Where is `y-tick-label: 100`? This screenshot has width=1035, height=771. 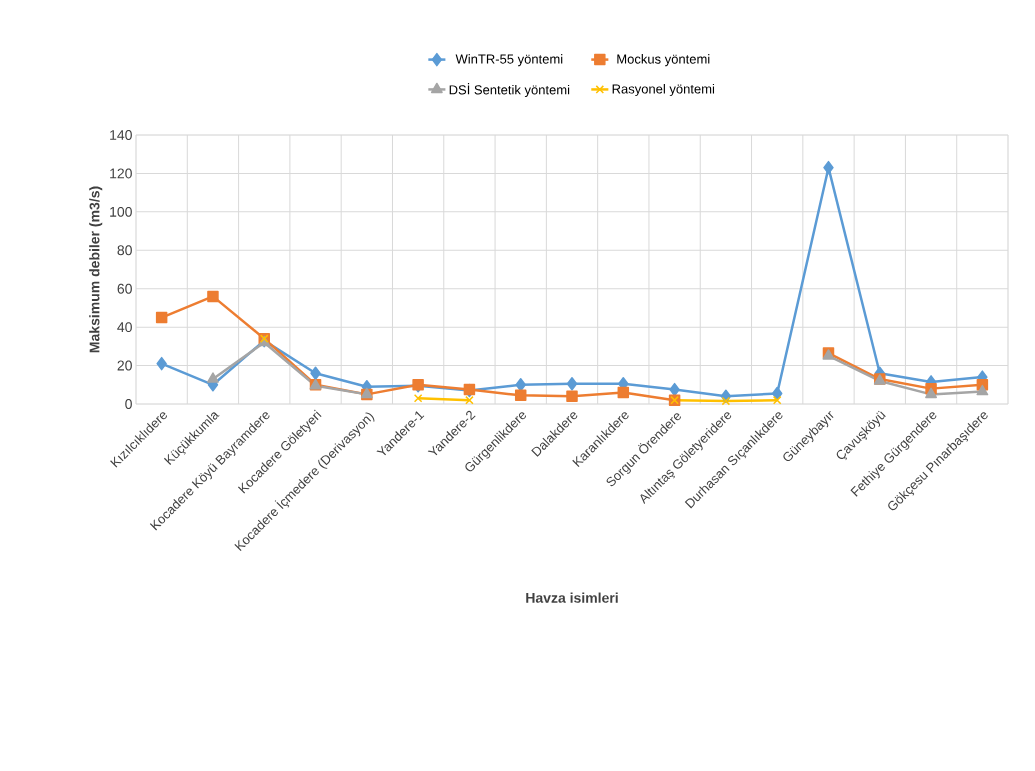
y-tick-label: 100 is located at coordinates (121, 211).